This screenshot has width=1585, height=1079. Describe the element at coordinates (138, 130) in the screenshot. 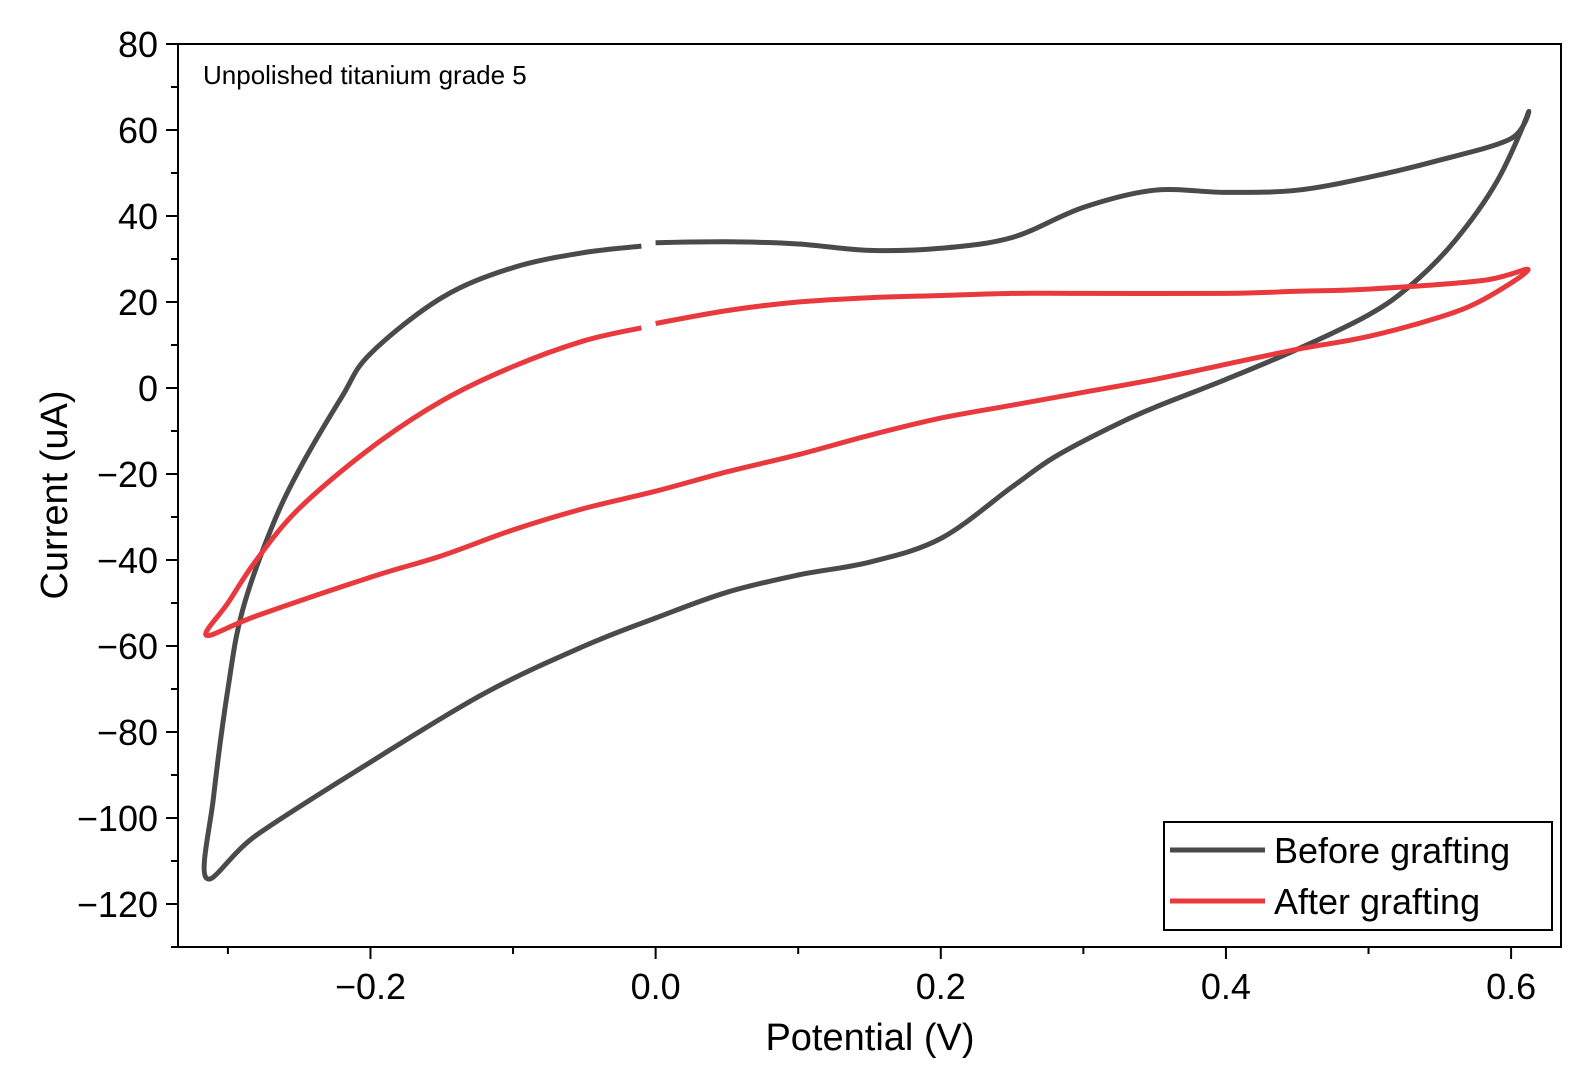

I see `y-tick-label: 60` at that location.